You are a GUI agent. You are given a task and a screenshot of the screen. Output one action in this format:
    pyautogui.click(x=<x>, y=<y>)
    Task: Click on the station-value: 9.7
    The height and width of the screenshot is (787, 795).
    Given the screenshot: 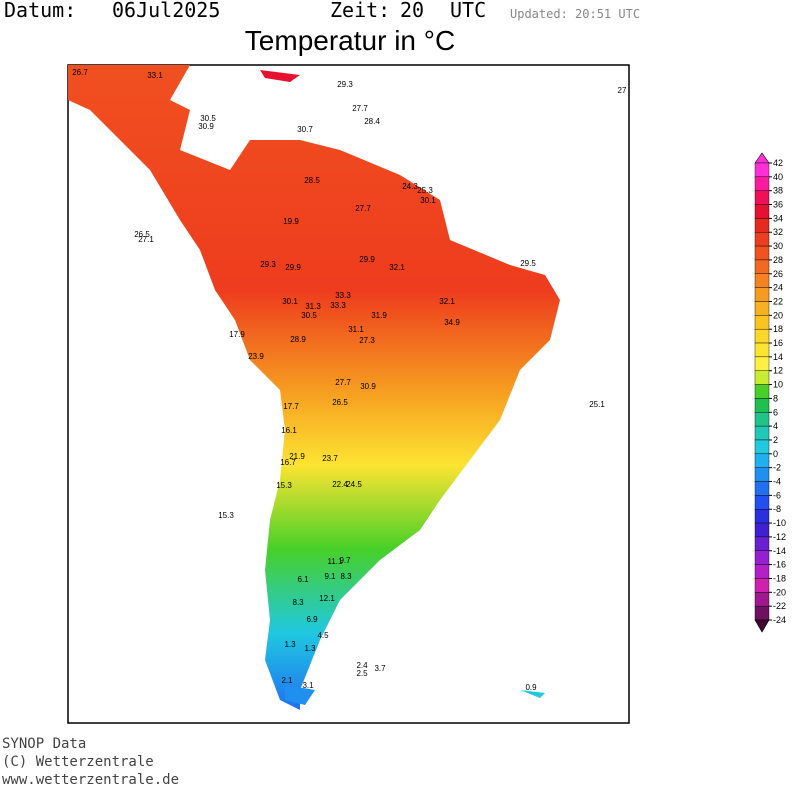 What is the action you would take?
    pyautogui.click(x=345, y=560)
    